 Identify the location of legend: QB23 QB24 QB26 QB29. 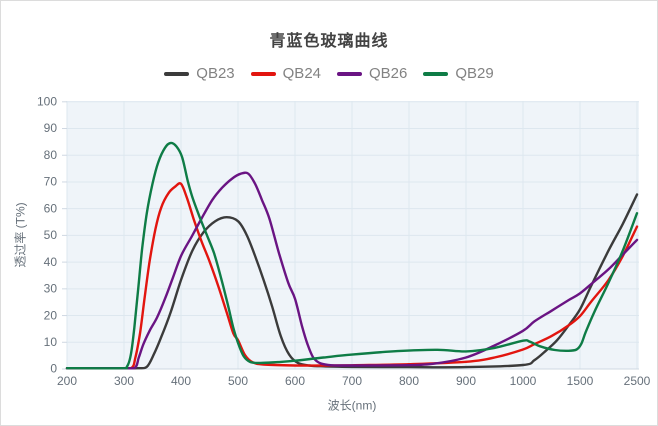
(329, 73).